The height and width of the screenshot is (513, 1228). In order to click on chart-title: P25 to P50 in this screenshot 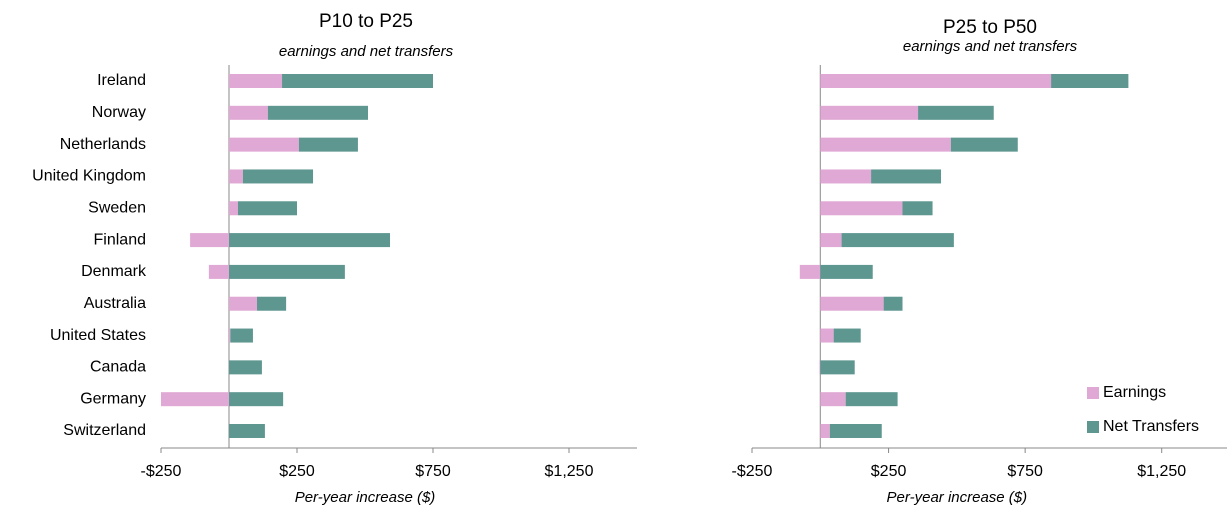, I will do `click(990, 27)`.